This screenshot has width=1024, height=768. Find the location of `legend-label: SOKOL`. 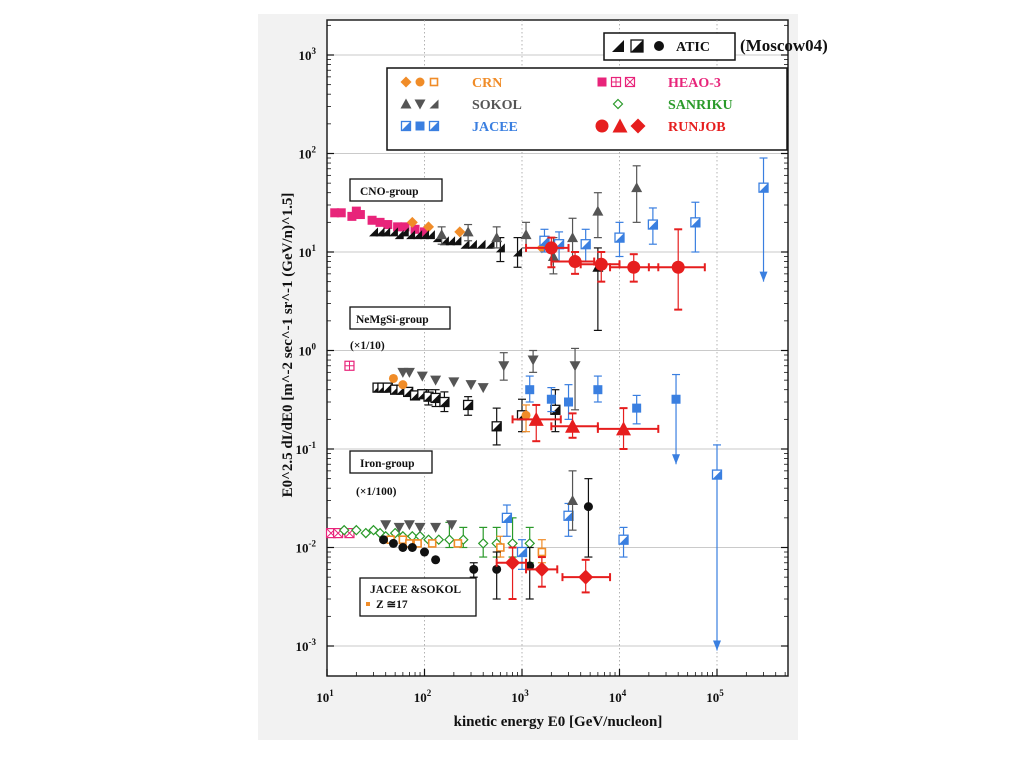

legend-label: SOKOL is located at coordinates (497, 105).